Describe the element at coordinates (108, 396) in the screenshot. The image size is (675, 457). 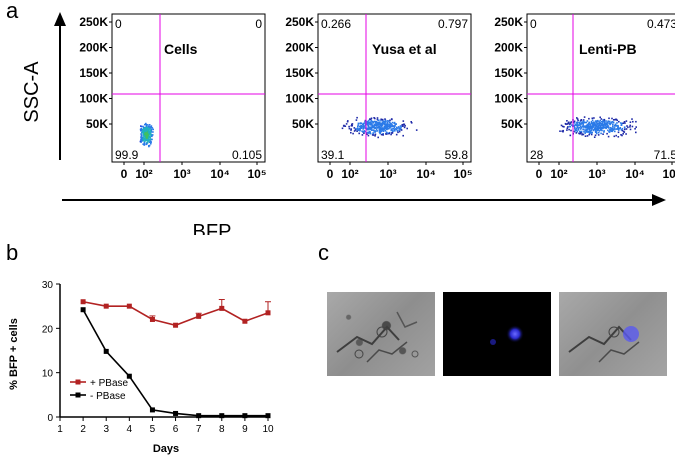
I see `legend-label: - PBase` at that location.